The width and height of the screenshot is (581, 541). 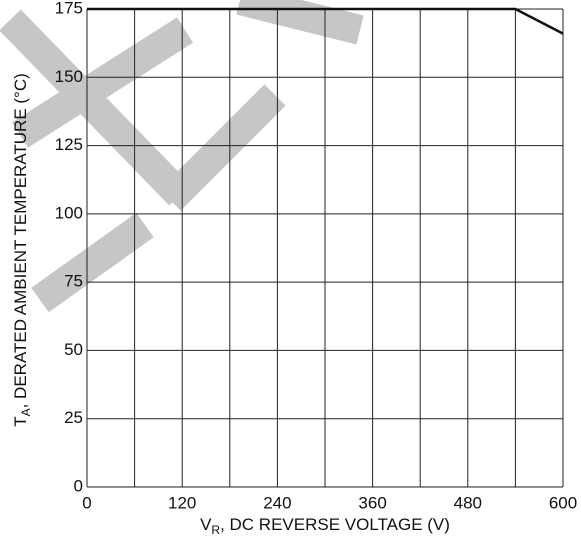 I want to click on x-tick-label: 120, so click(x=182, y=502).